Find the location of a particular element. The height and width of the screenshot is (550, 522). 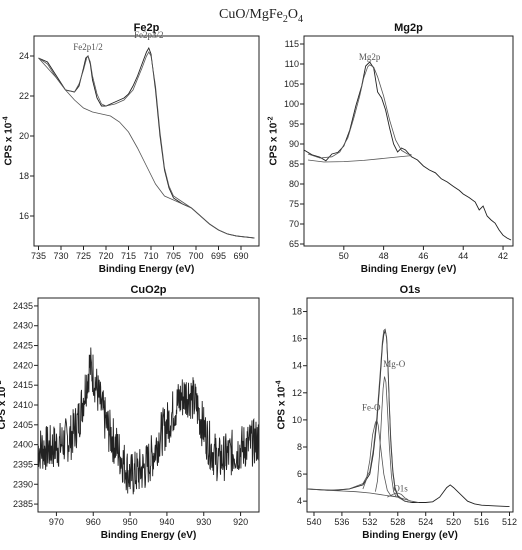

o1s-x-tick-label: 520 is located at coordinates (453, 522).